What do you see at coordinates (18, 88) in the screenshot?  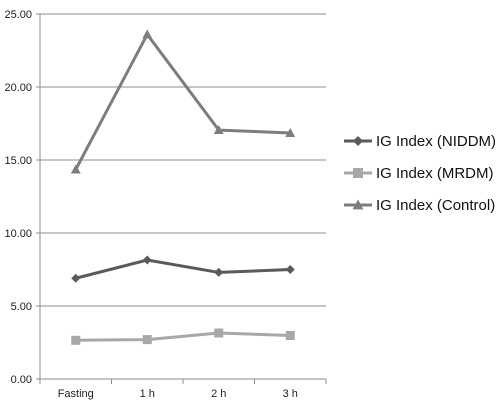 I see `y-tick-label: 20.00` at bounding box center [18, 88].